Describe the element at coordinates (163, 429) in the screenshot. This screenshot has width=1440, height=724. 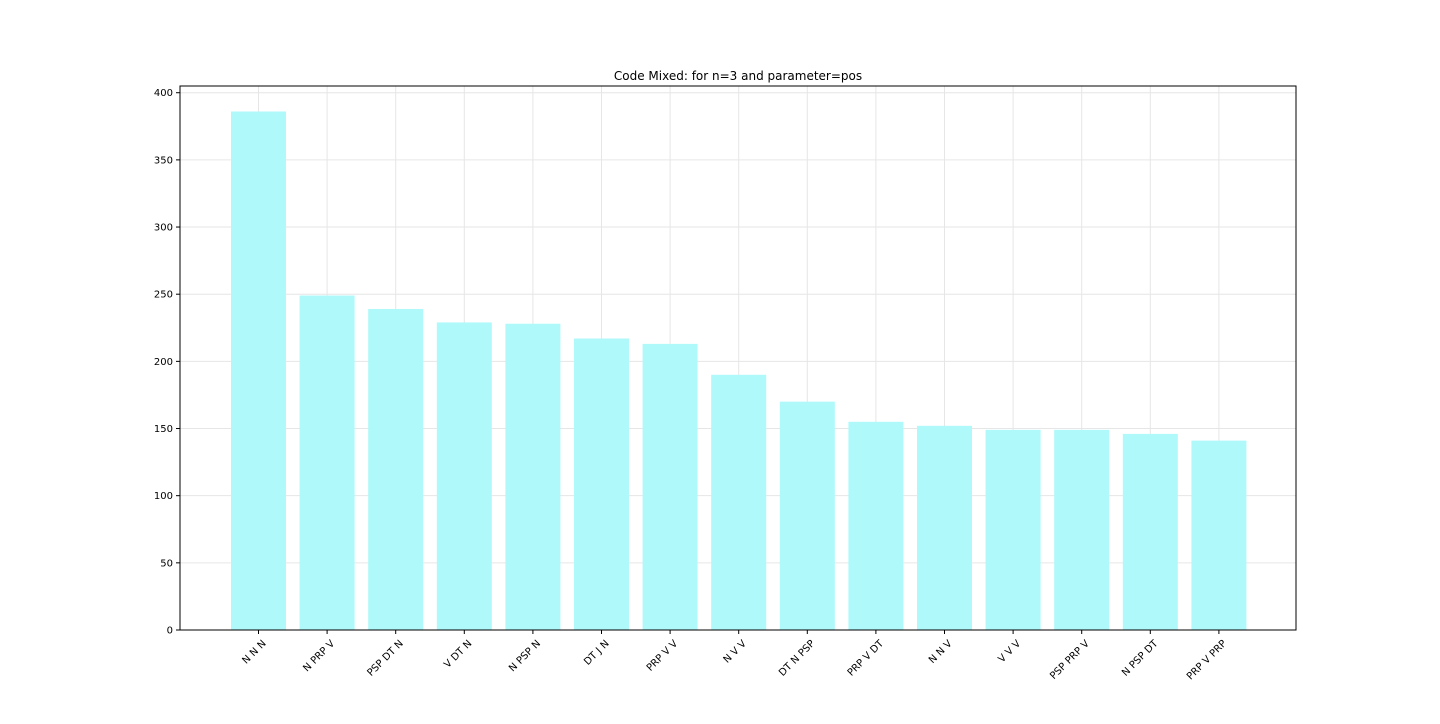
I see `y-tick-label: 150` at that location.